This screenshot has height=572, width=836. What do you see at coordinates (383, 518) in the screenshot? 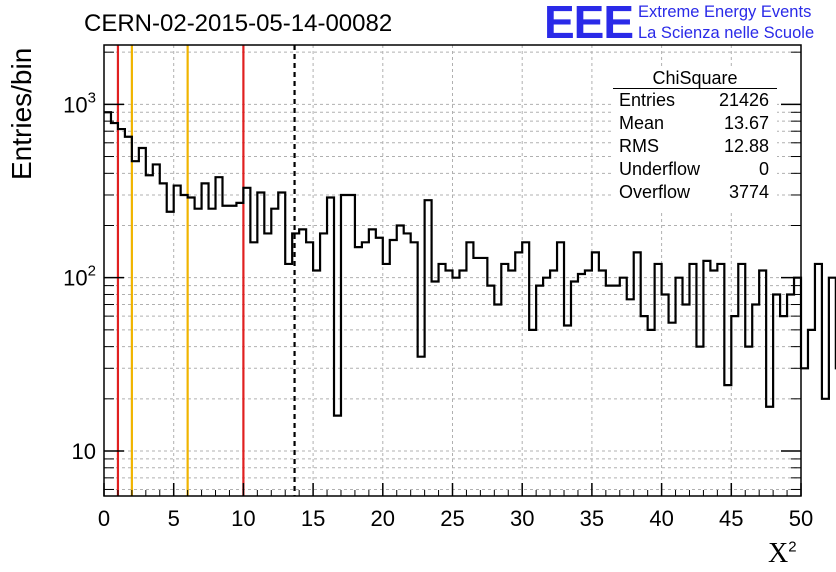
I see `x-tick-label: 20` at bounding box center [383, 518].